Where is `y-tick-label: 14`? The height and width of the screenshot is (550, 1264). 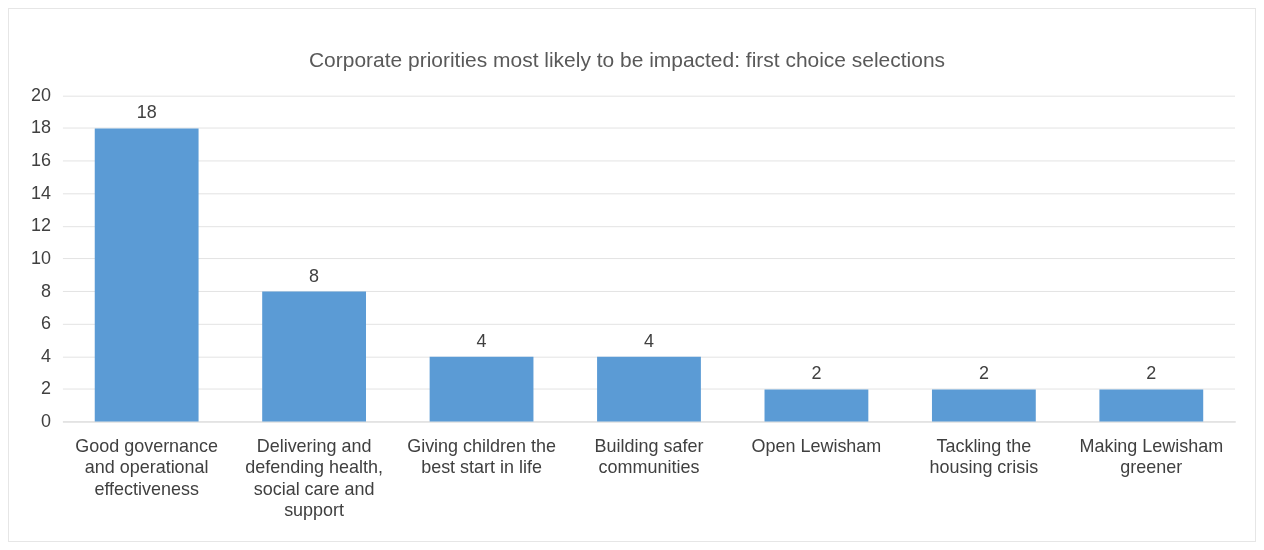 y-tick-label: 14 is located at coordinates (40, 192).